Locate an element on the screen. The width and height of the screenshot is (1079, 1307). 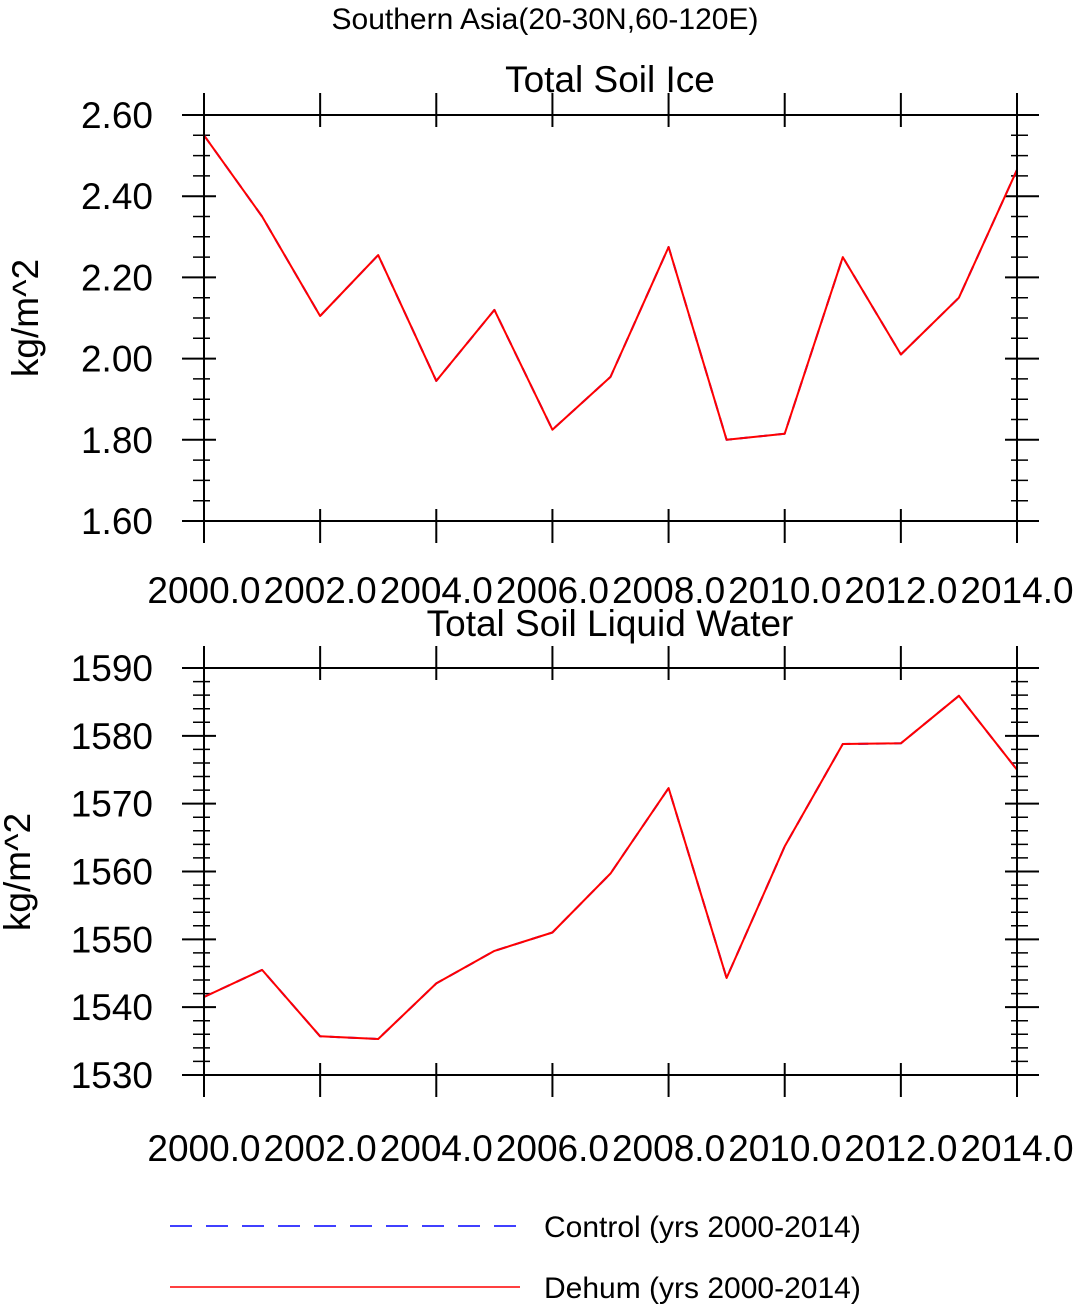
y-tick-label: 1560 is located at coordinates (112, 872).